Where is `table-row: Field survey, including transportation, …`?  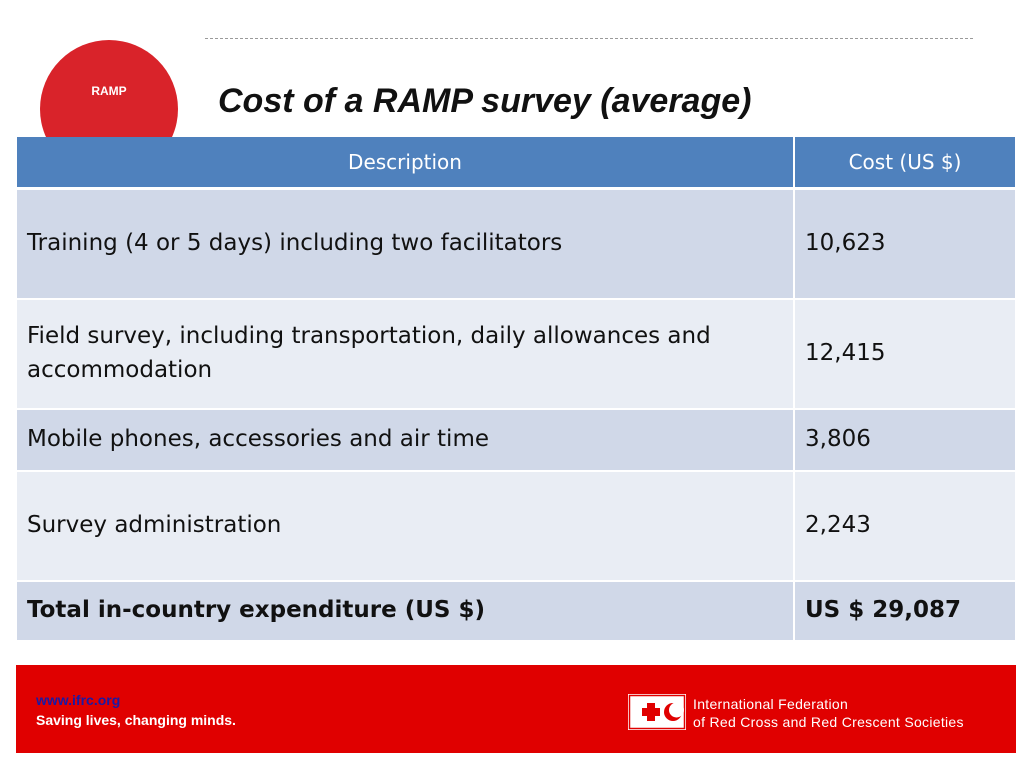
table-row: Field survey, including transportation, … is located at coordinates (516, 354).